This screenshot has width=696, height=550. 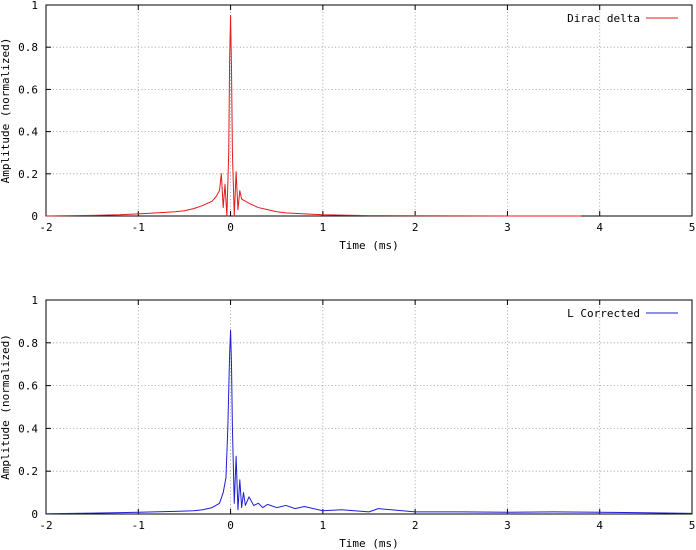 What do you see at coordinates (603, 313) in the screenshot?
I see `legend-label: L Corrected` at bounding box center [603, 313].